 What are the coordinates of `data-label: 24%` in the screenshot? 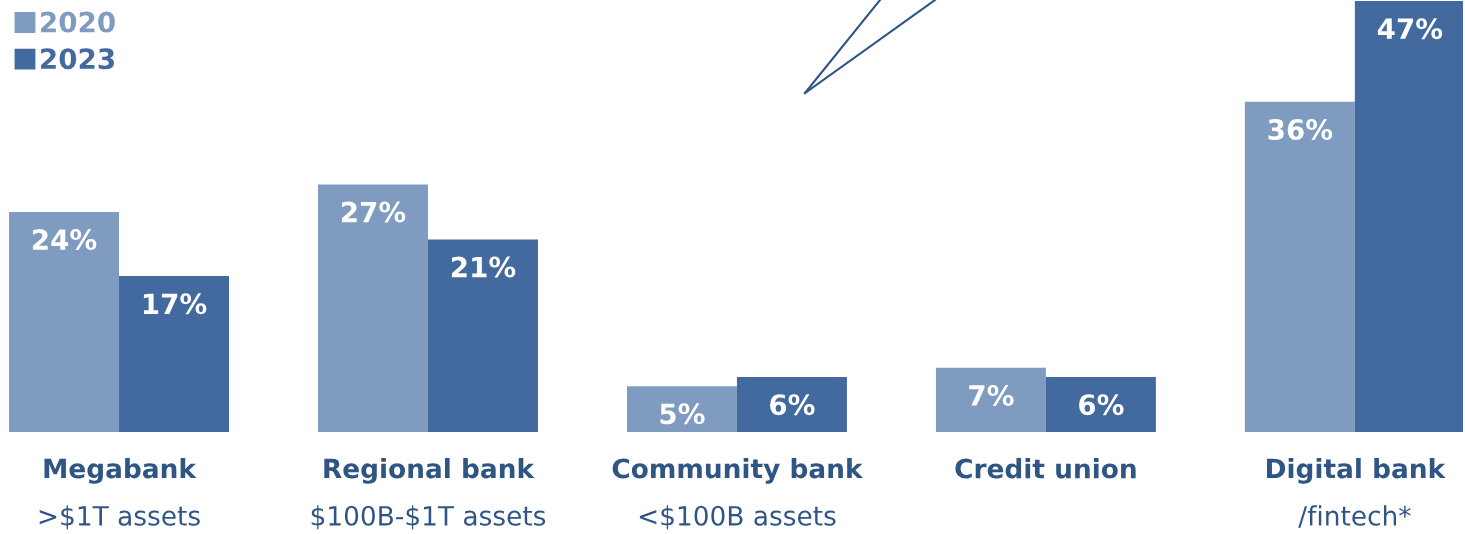 It's located at (64, 240).